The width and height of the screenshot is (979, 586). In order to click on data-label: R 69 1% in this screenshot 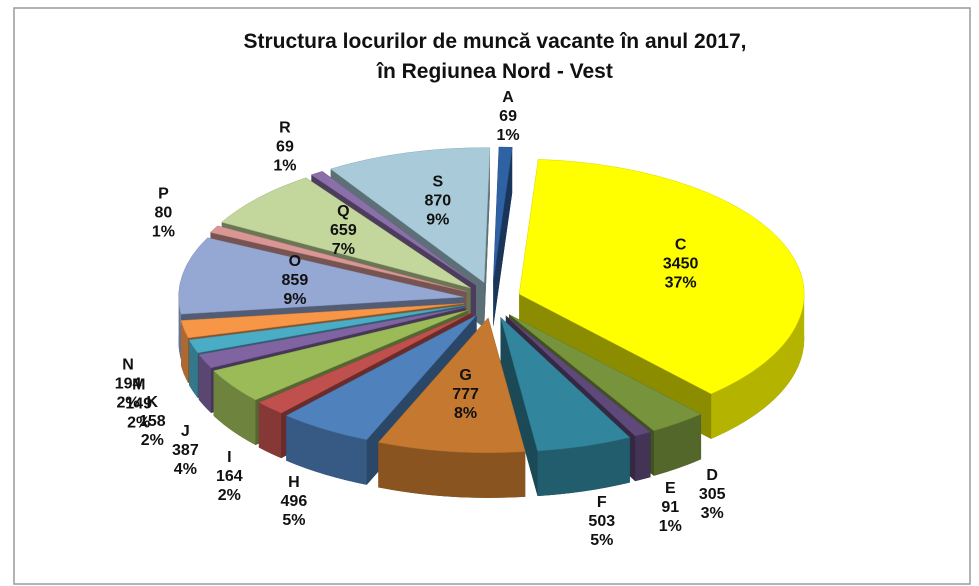, I will do `click(284, 147)`.